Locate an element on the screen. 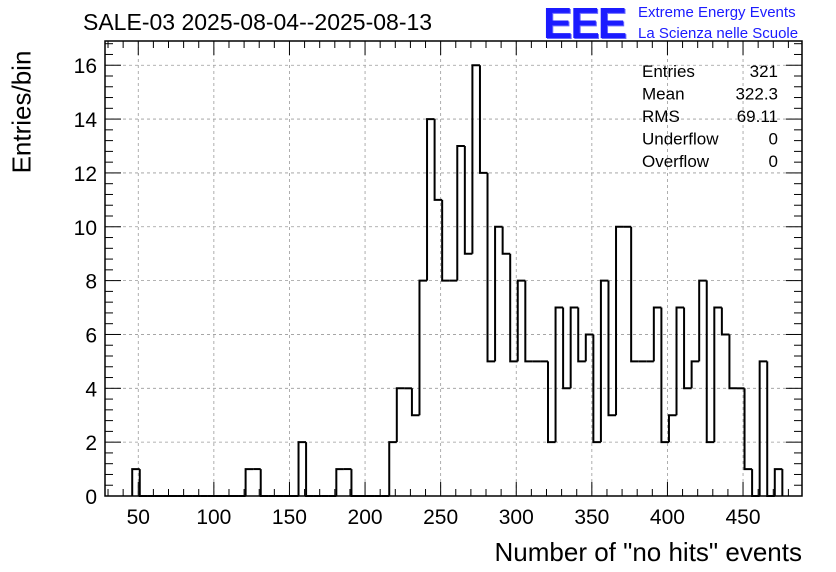 The image size is (836, 572). y-tick-label: 14 is located at coordinates (86, 120).